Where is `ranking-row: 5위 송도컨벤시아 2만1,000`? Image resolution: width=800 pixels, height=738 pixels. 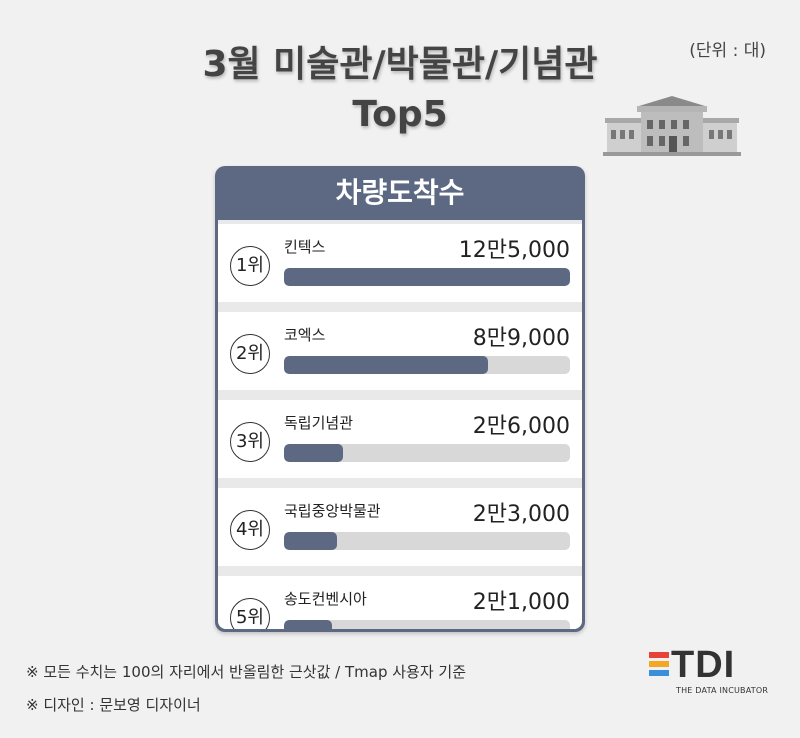
ranking-row: 5위 송도컨벤시아 2만1,000 is located at coordinates (400, 602).